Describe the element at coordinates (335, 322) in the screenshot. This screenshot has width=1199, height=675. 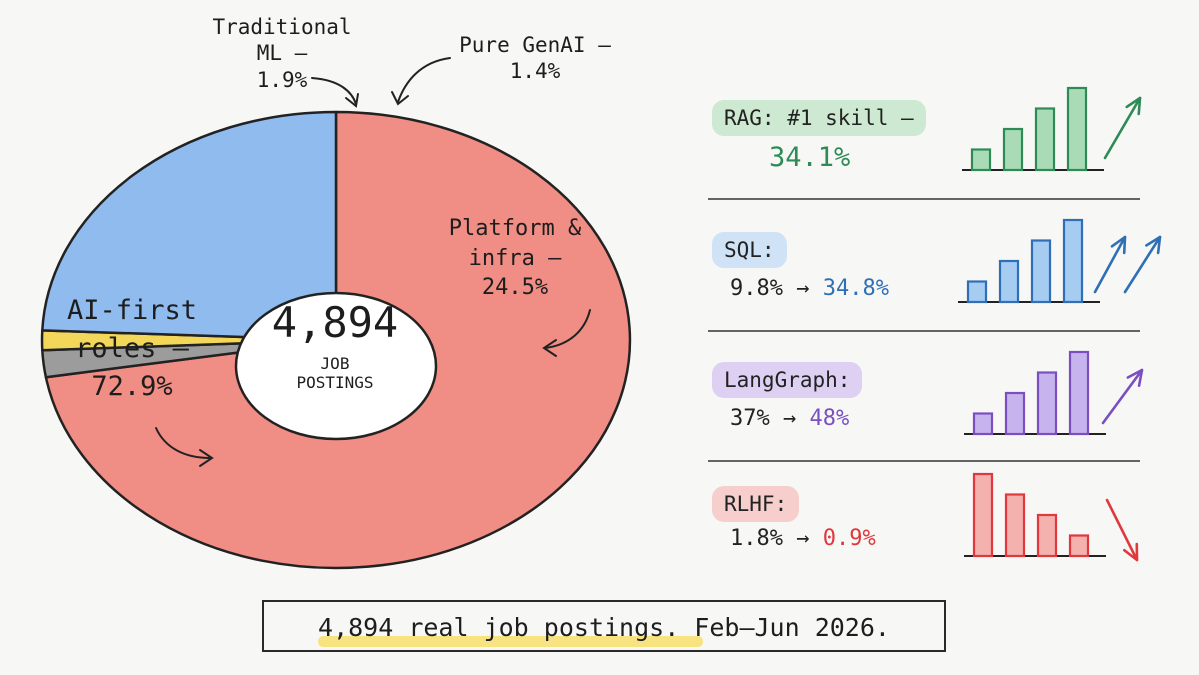
I see `center-value: 4,894` at that location.